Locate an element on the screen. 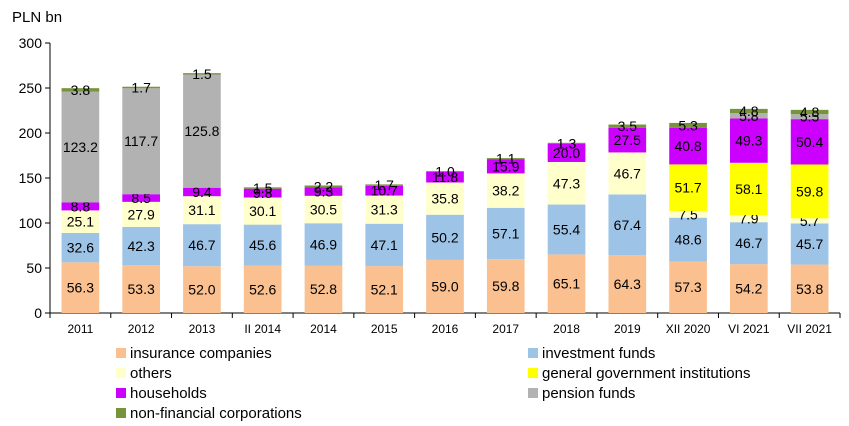  data-label: 27.5 is located at coordinates (627, 140).